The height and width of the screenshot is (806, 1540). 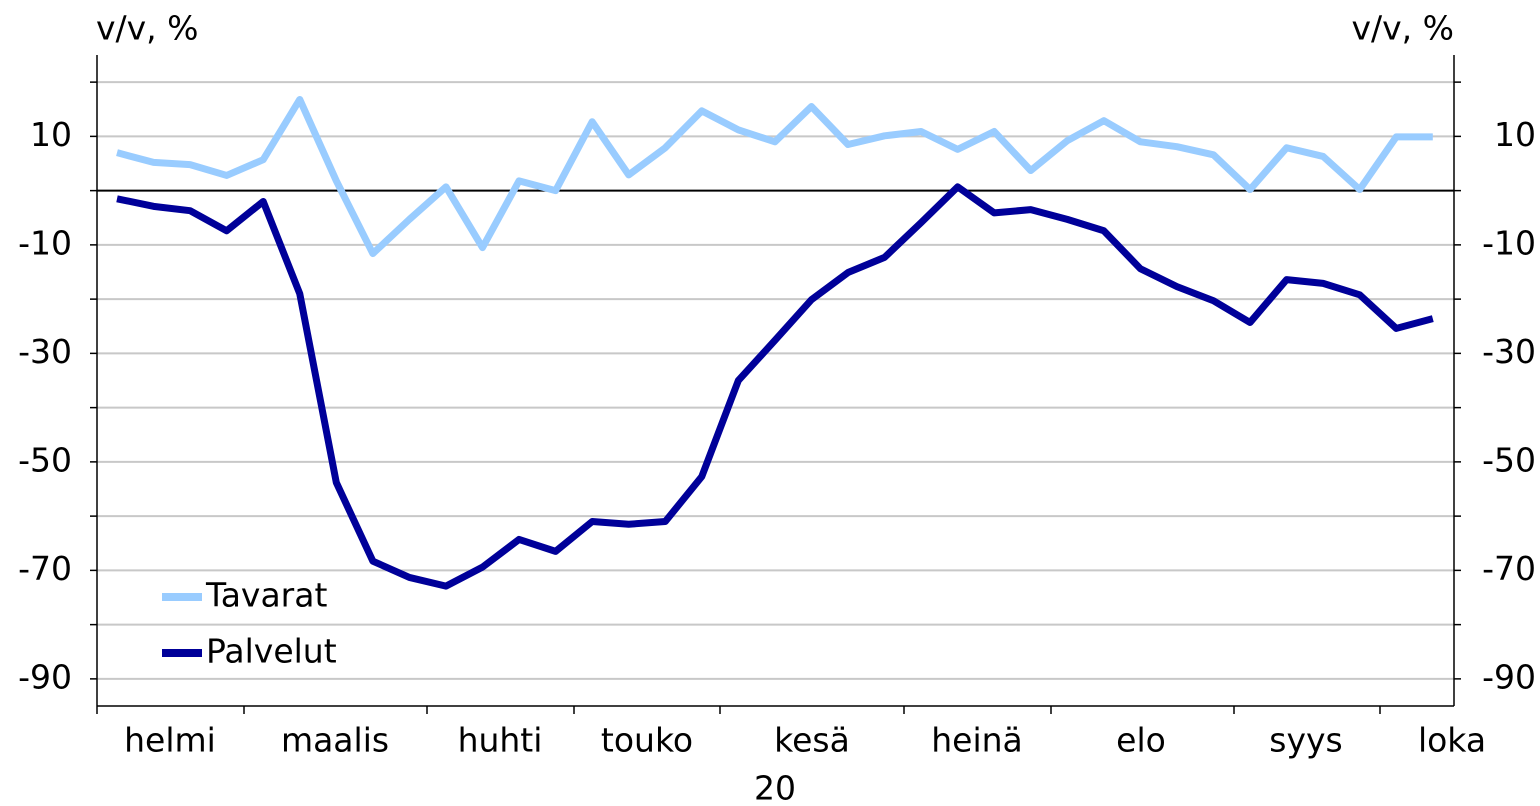 I want to click on x-tick-label: heinä, so click(x=977, y=740).